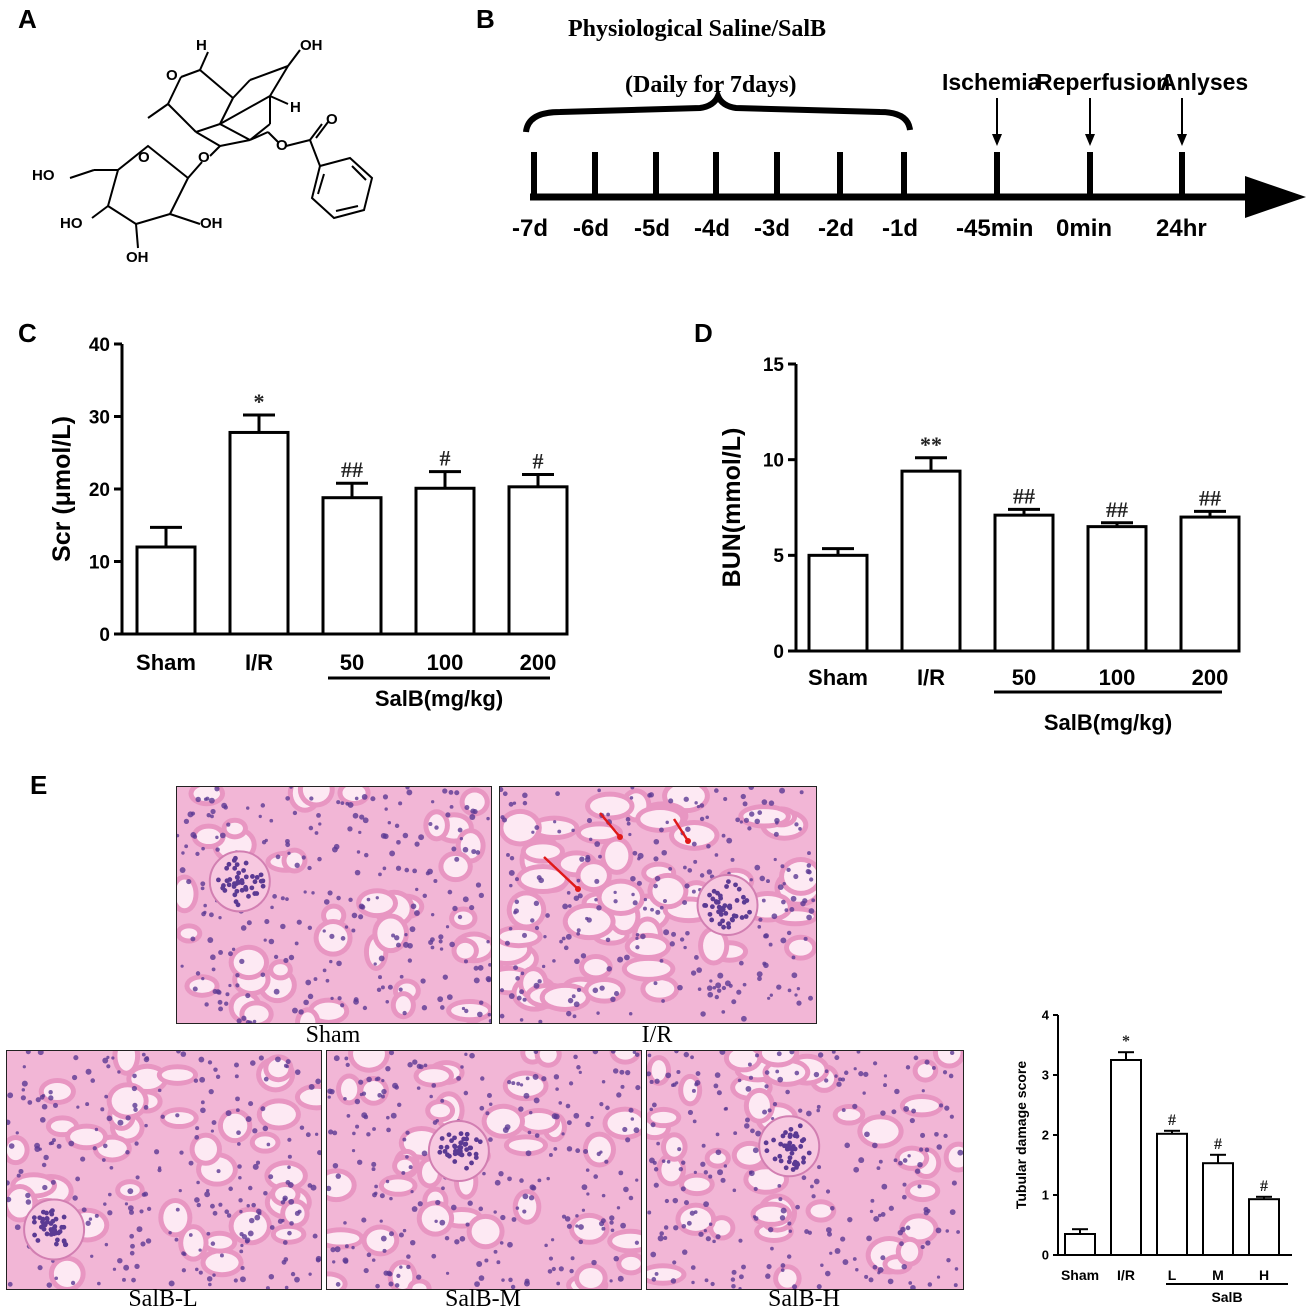  Describe the element at coordinates (99, 417) in the screenshot. I see `y-tick-label: 30` at that location.